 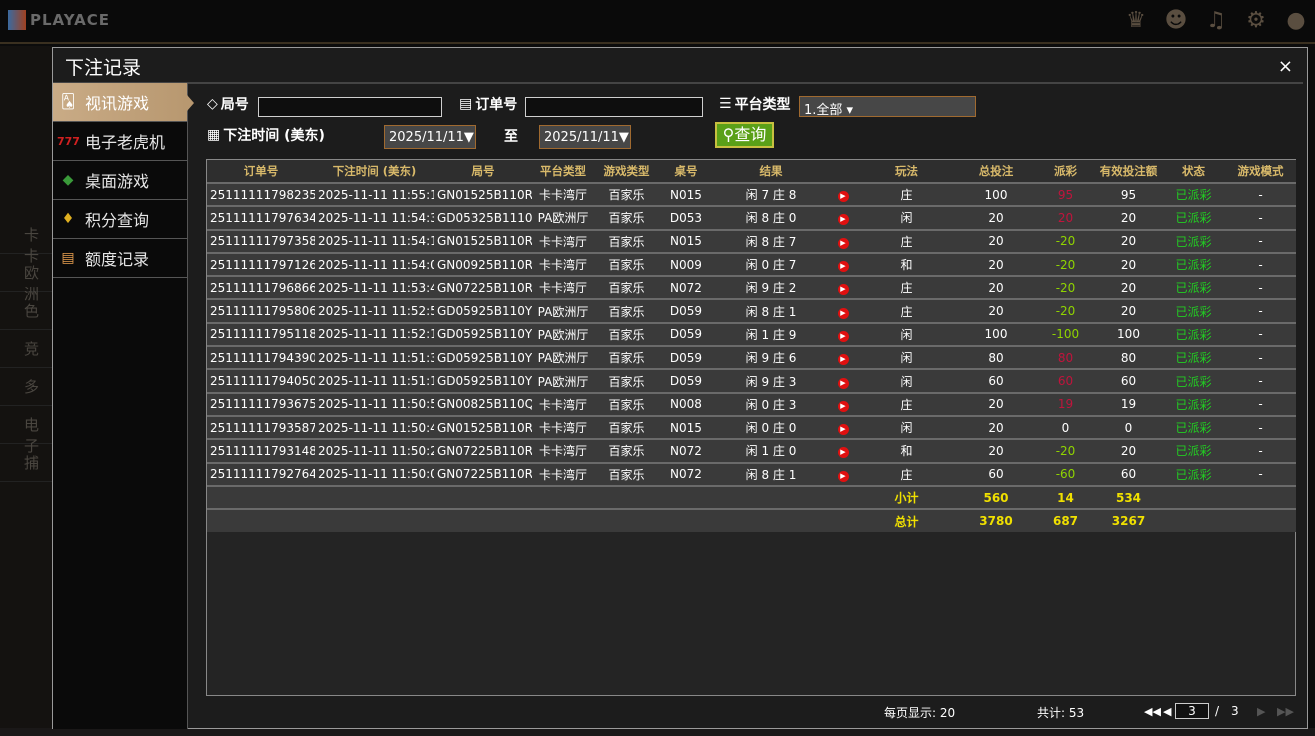 I want to click on round-number: GN01525B110RO, so click(x=483, y=240).